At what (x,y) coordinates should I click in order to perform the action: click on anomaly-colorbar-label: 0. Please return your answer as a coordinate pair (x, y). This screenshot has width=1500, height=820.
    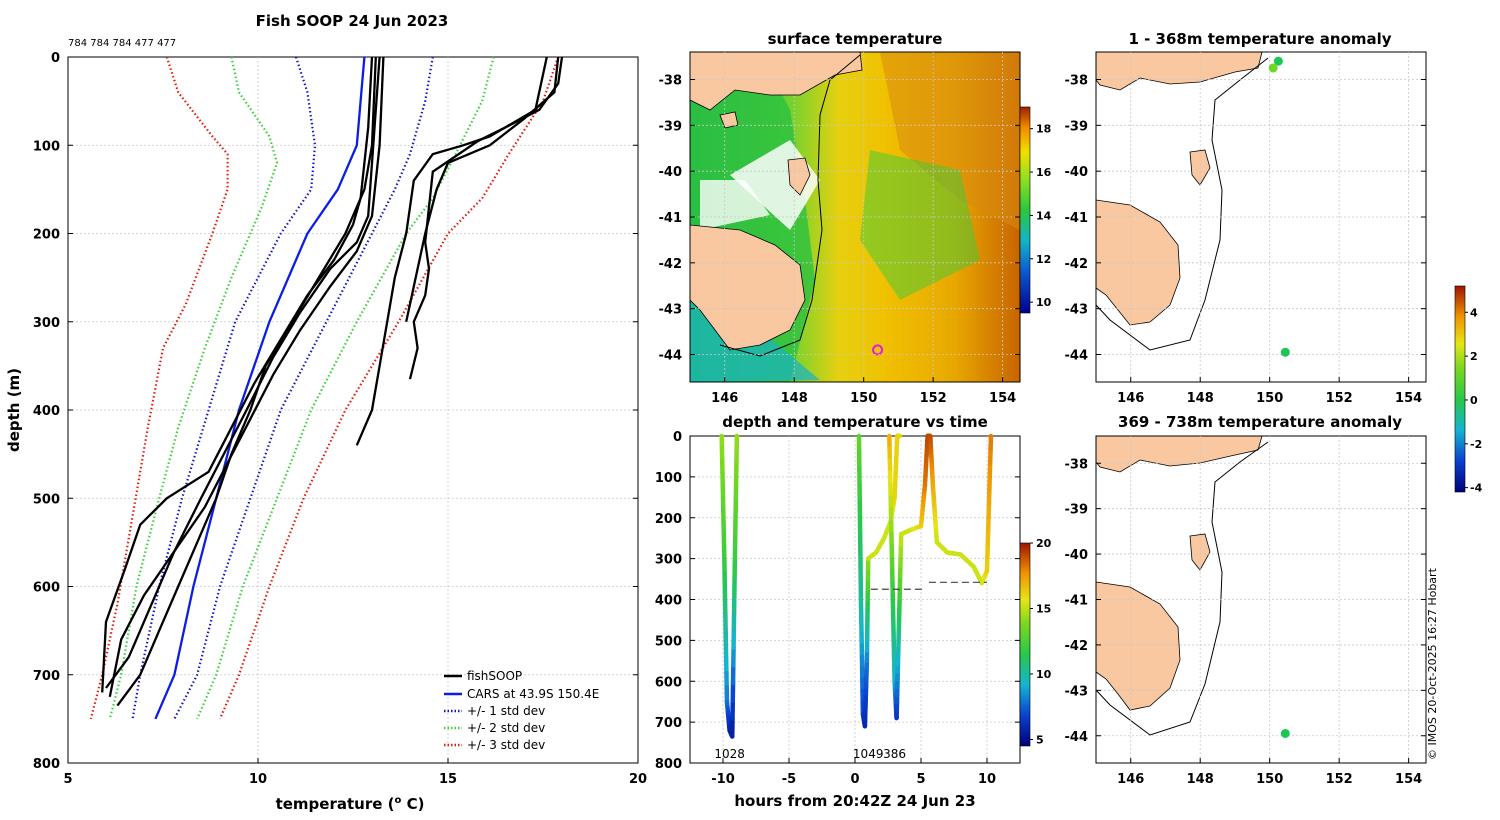
    Looking at the image, I should click on (1474, 400).